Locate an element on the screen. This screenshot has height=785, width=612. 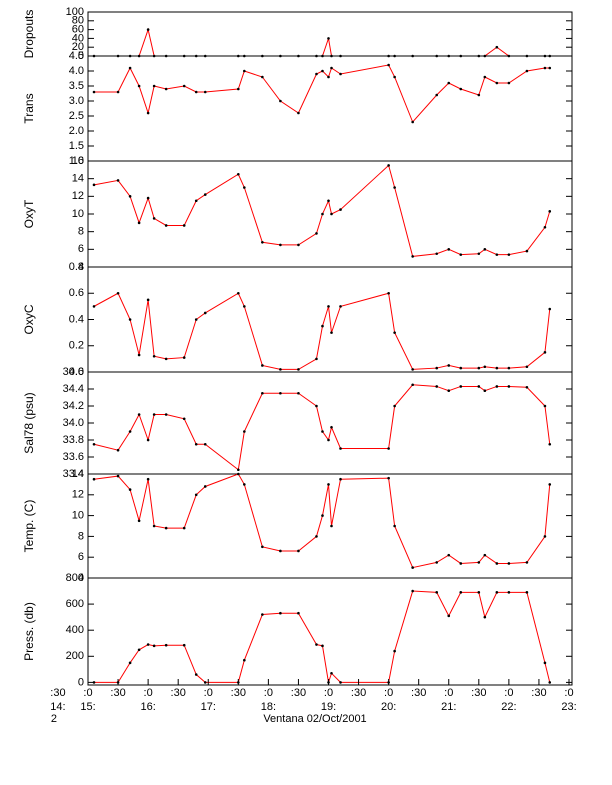
y-tick-label: 40 is located at coordinates (78, 38).